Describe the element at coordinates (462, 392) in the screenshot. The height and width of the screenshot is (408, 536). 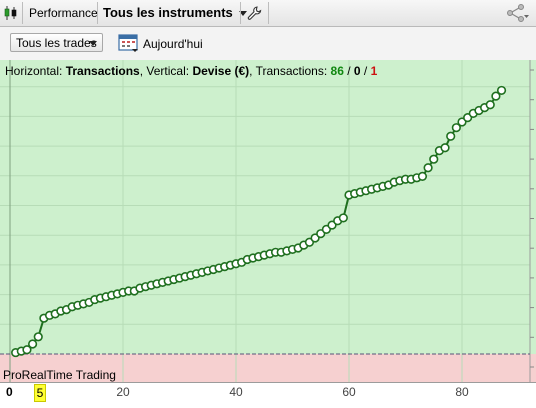
I see `x-axis-tick-label: 80` at that location.